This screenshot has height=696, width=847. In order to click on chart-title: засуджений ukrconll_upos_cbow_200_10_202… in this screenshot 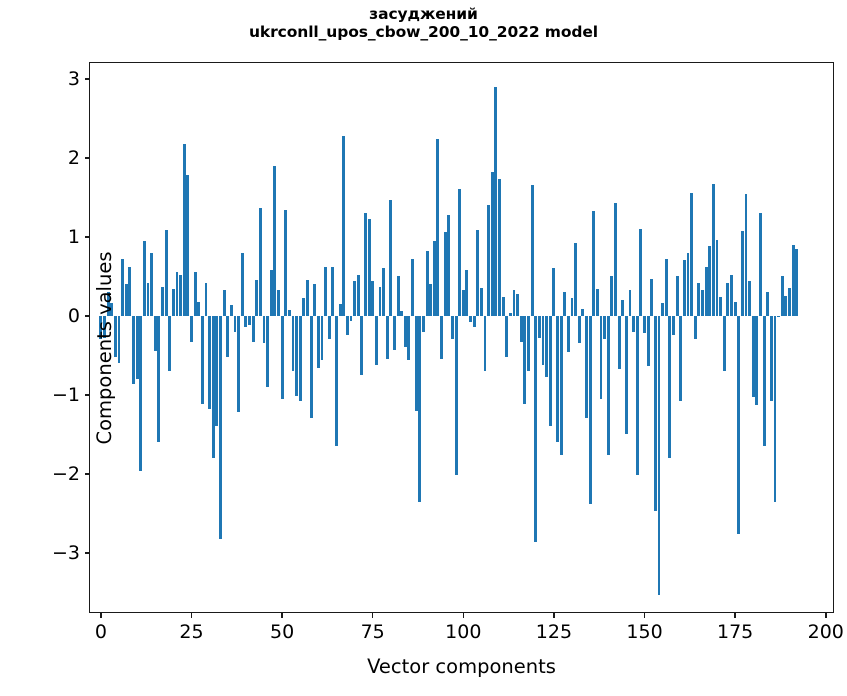, I will do `click(423, 23)`.